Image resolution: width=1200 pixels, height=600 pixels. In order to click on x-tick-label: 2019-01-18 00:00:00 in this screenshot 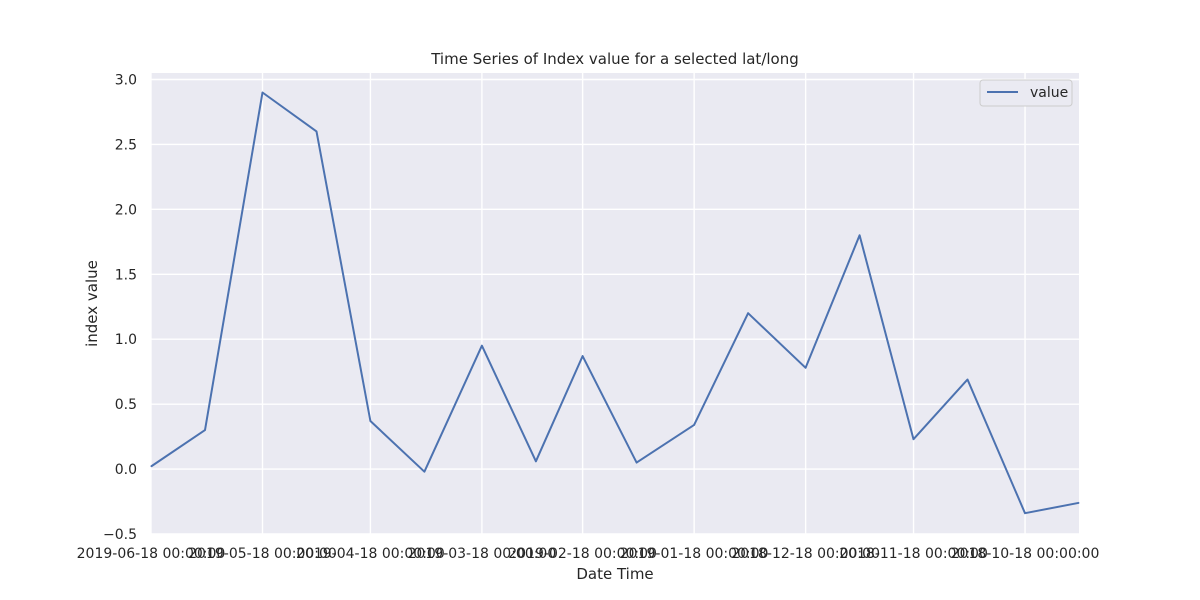, I will do `click(694, 554)`.